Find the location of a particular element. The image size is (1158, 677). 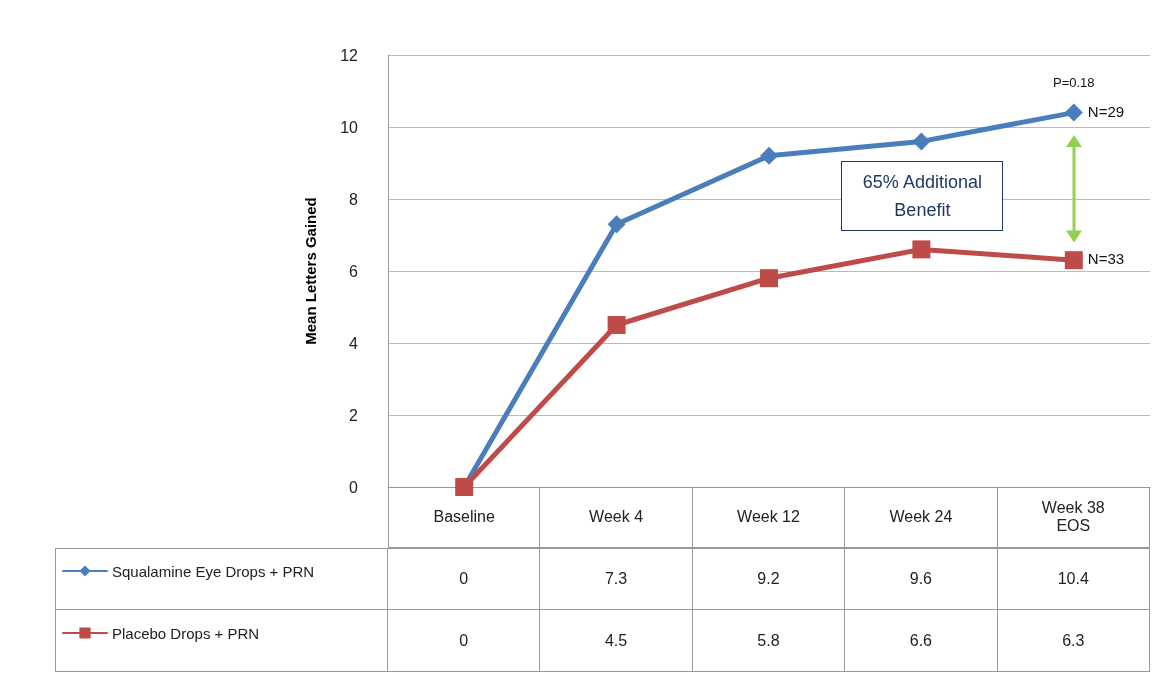

y-tick-label: 12 is located at coordinates (349, 55).